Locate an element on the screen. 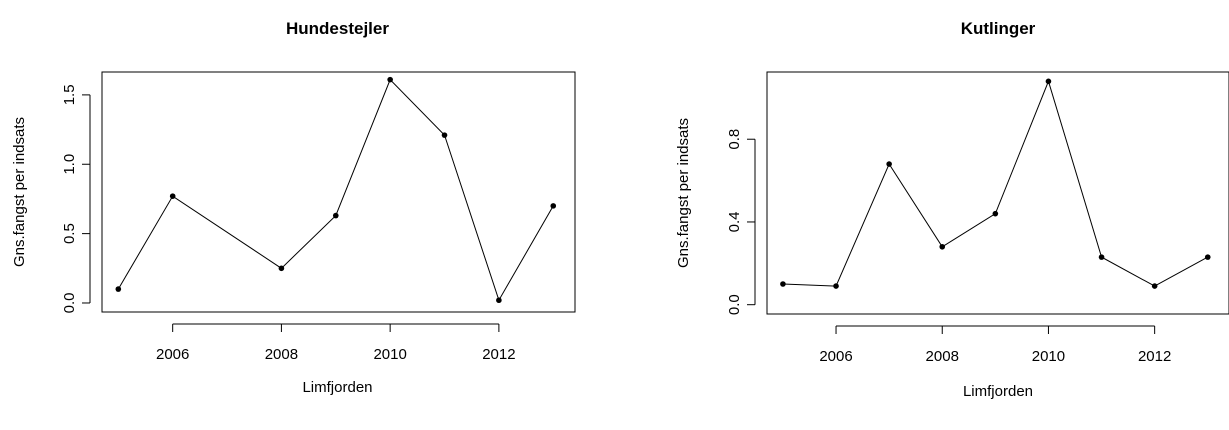 This screenshot has width=1229, height=430. y-tick-label: 1.5 is located at coordinates (69, 94).